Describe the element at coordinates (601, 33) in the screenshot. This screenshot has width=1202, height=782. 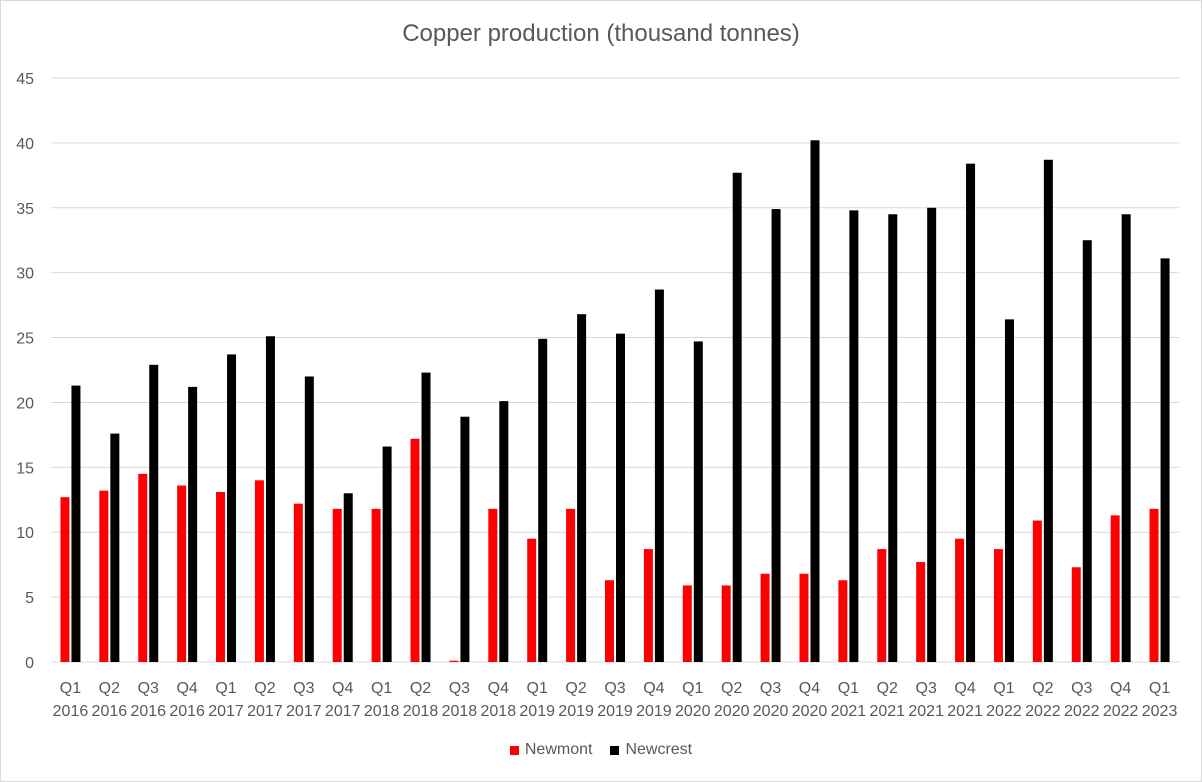
I see `chart-title: Copper production (thousand tonnes)` at that location.